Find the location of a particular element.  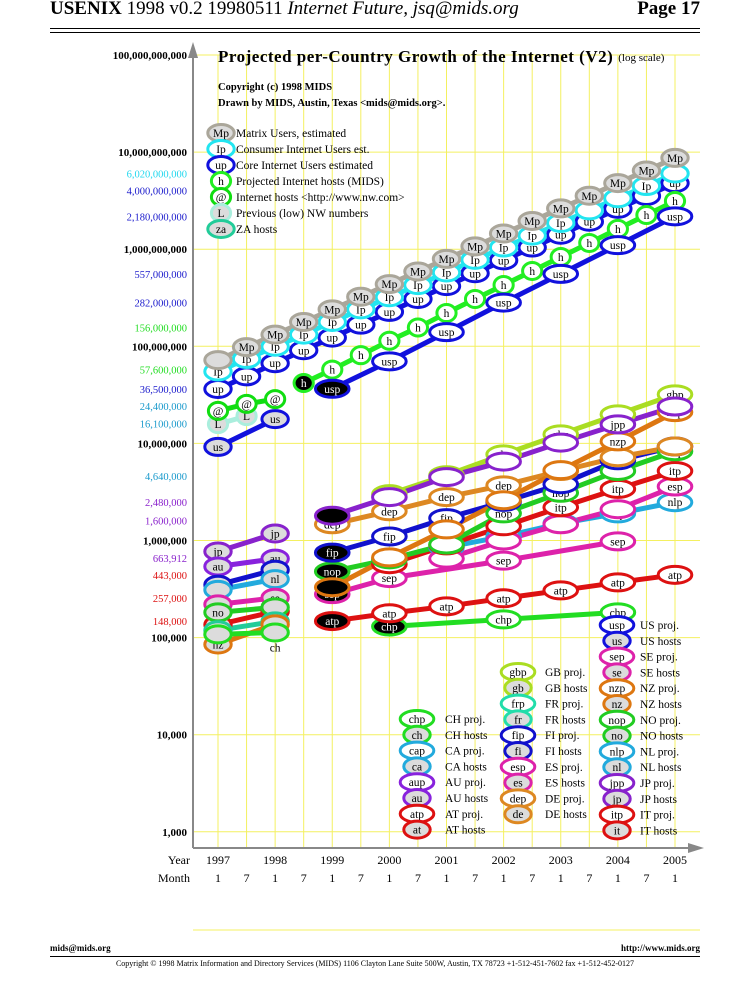

x-tick-year: 2003 is located at coordinates (561, 860).